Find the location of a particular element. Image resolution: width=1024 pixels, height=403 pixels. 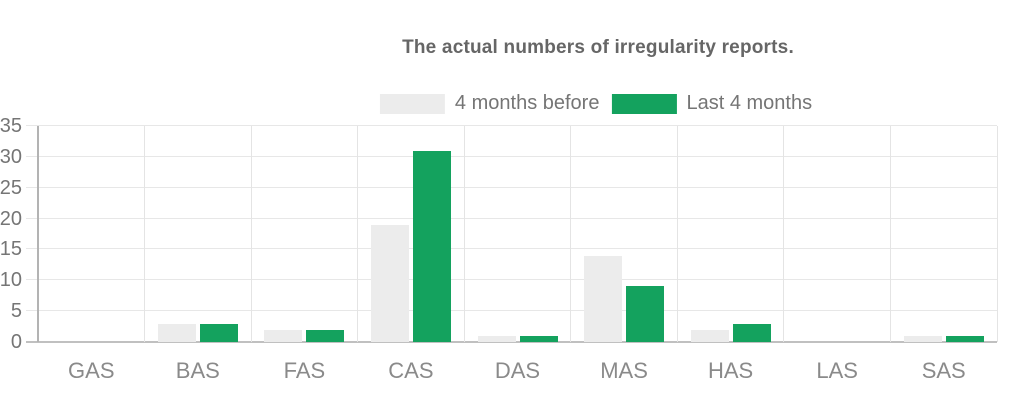

y-axis-tick-label: 20 is located at coordinates (11, 218).